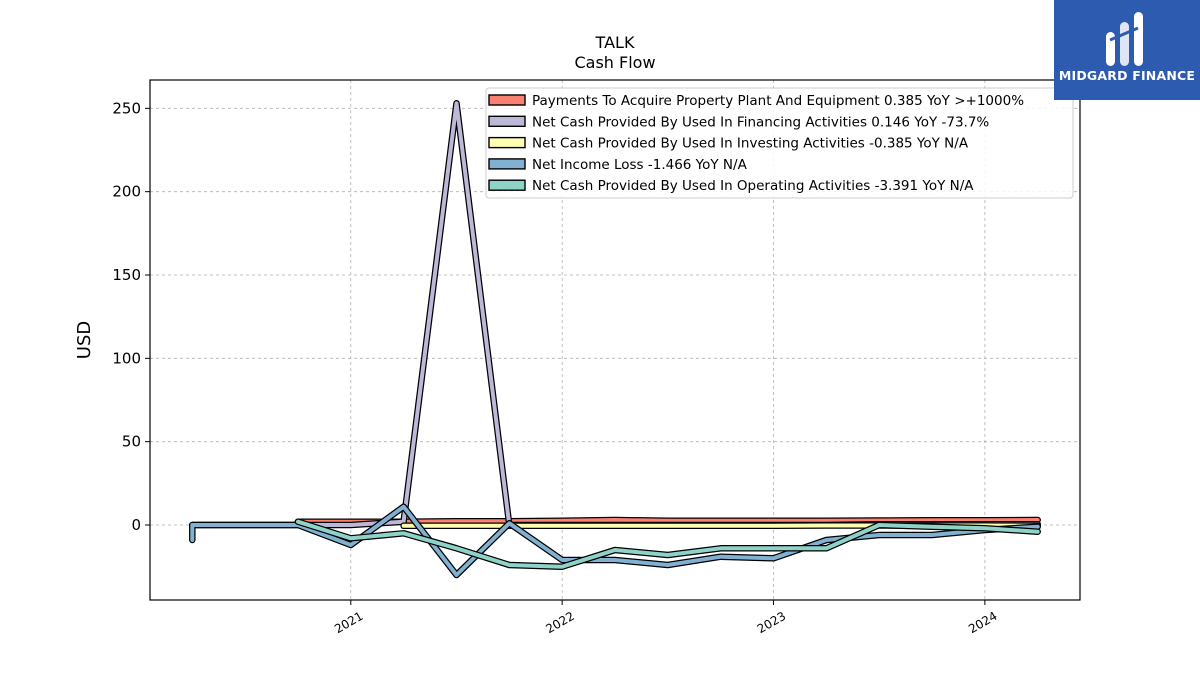 The height and width of the screenshot is (675, 1200). What do you see at coordinates (771, 622) in the screenshot?
I see `x-tick-label: 2023` at bounding box center [771, 622].